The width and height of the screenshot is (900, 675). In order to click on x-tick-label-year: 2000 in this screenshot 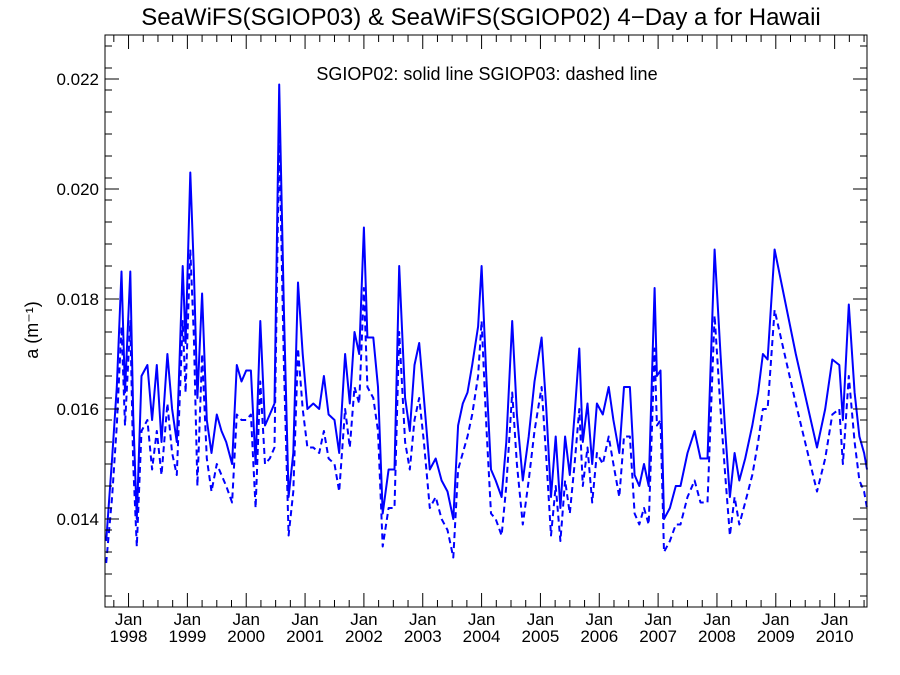, I will do `click(246, 636)`.